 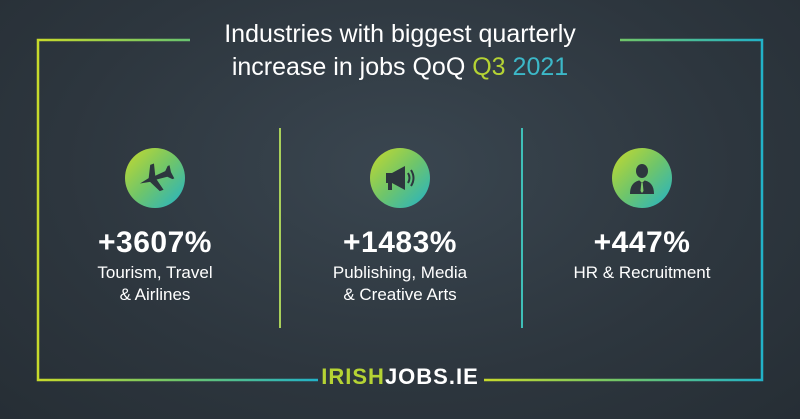 What do you see at coordinates (400, 294) in the screenshot?
I see `industry-label-line-2: & Creative Arts` at bounding box center [400, 294].